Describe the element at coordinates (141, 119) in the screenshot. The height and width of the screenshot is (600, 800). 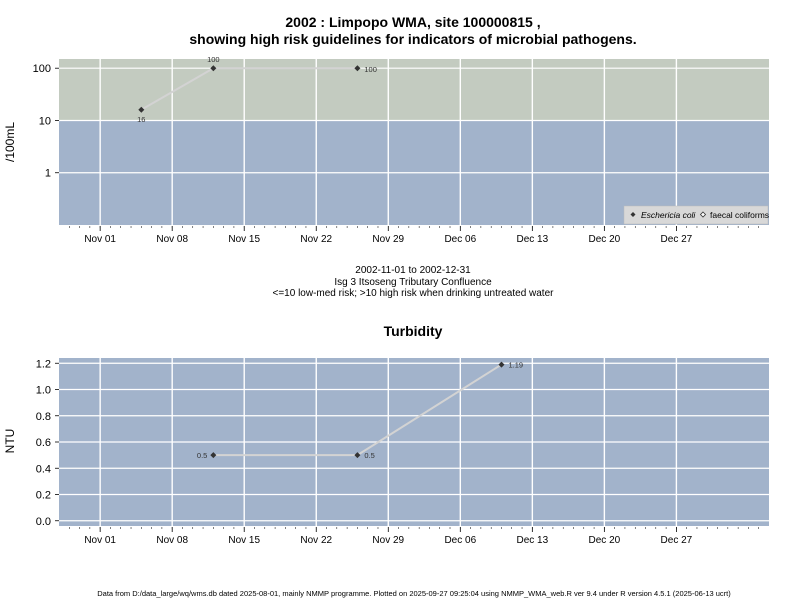
I see `data-label: 16` at that location.